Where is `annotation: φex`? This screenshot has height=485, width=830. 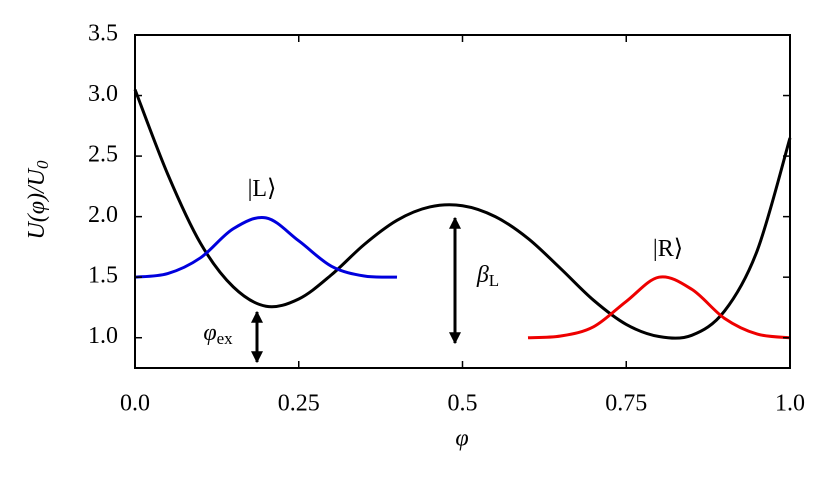 annotation: φex is located at coordinates (218, 334).